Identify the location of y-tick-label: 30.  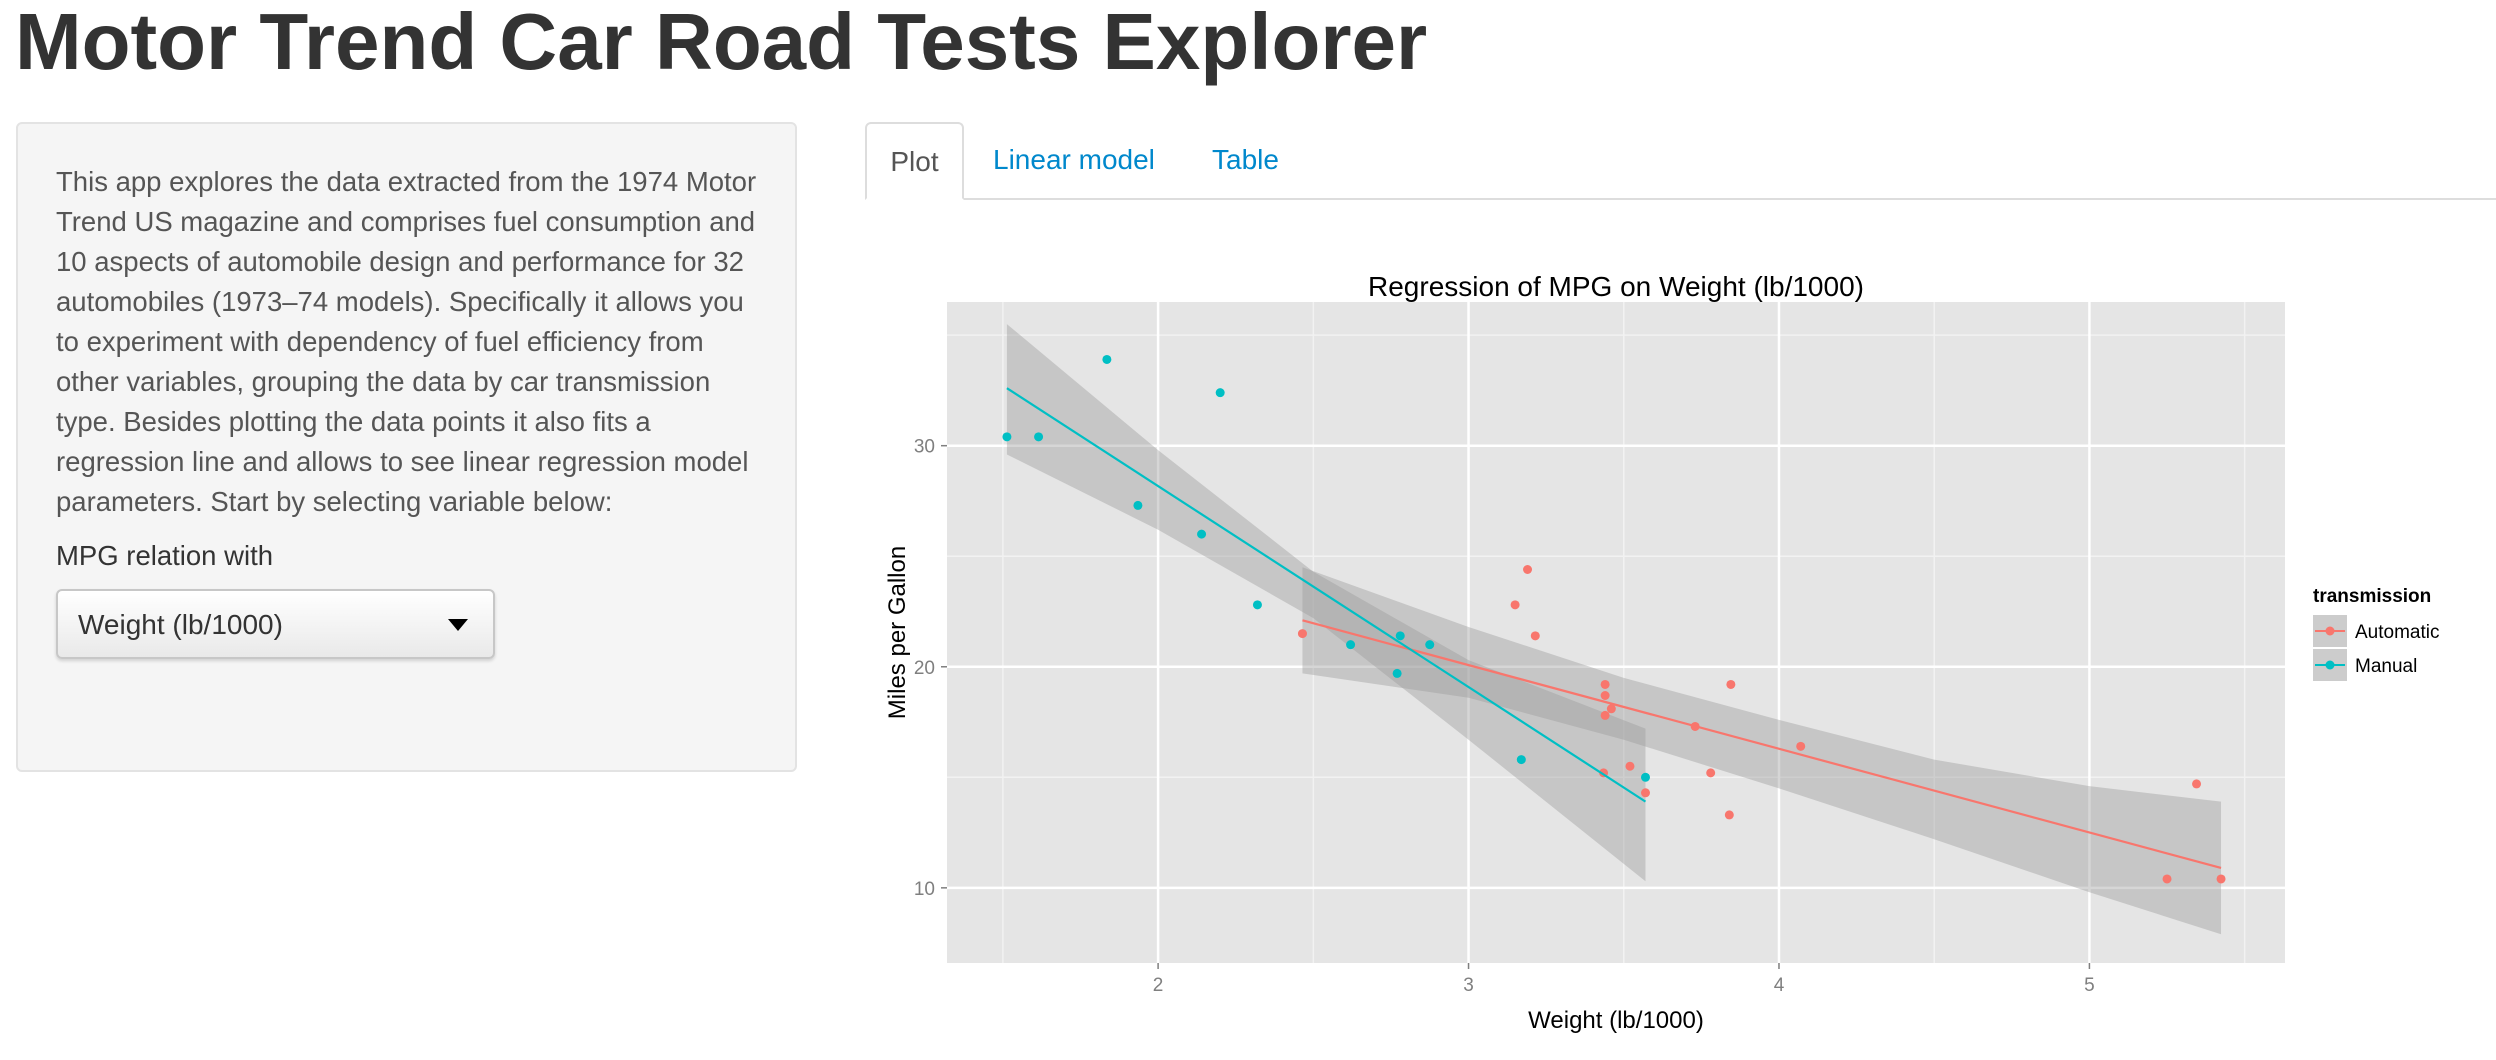
(924, 447).